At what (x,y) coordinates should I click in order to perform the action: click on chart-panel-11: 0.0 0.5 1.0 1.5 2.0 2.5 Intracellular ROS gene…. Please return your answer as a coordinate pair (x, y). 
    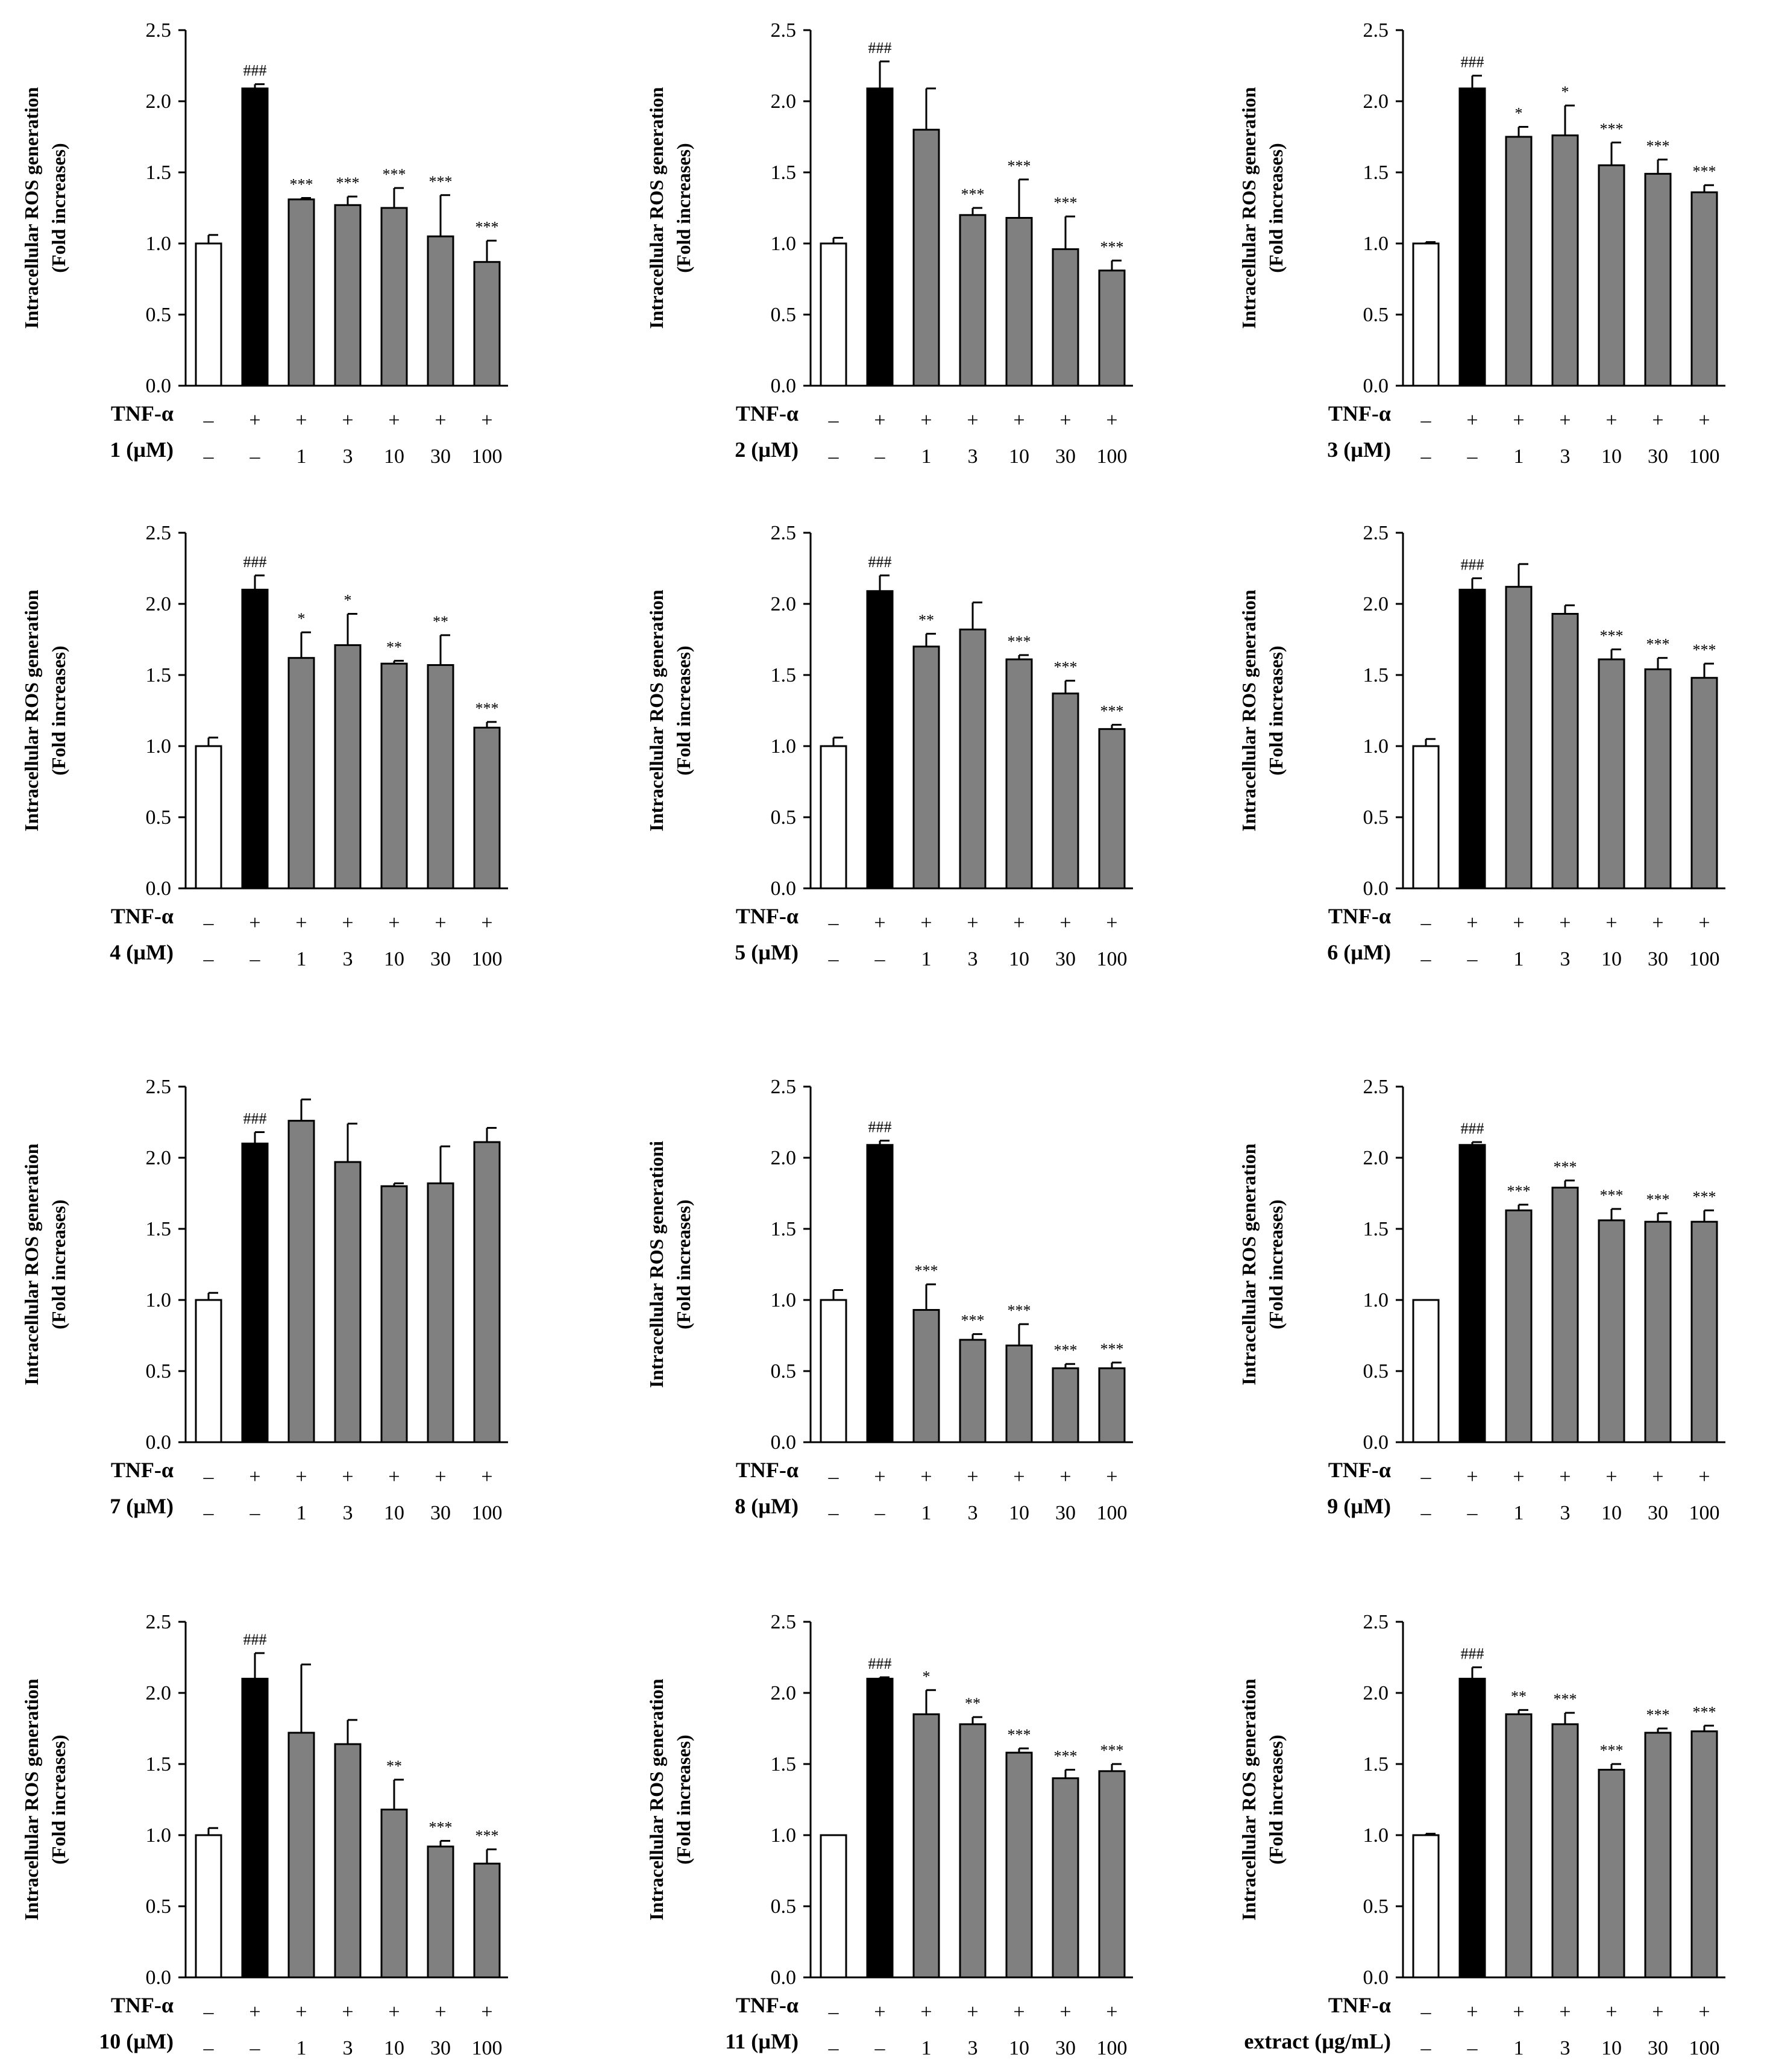
    Looking at the image, I should click on (889, 1835).